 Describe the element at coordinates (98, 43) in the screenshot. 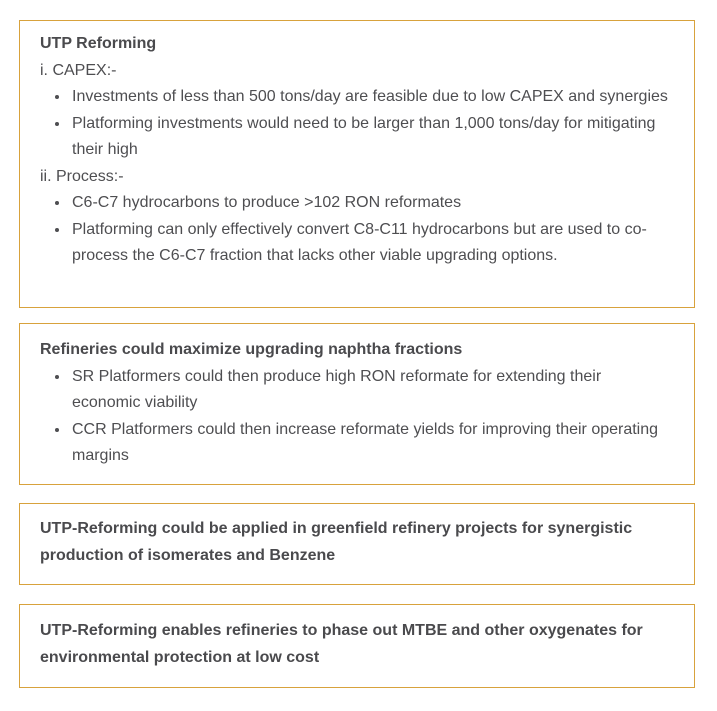

I see `box-title: UTP Reforming` at that location.